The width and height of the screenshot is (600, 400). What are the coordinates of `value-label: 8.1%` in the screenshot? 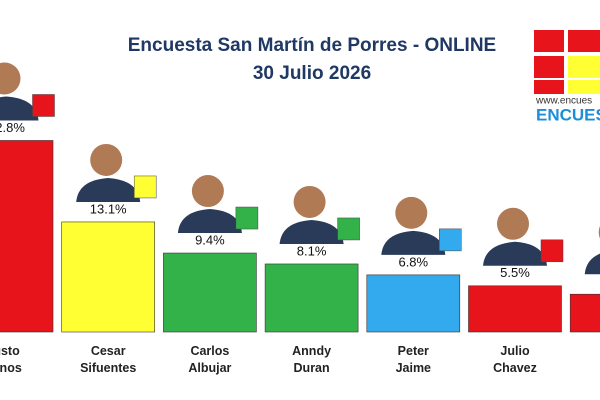 It's located at (312, 250).